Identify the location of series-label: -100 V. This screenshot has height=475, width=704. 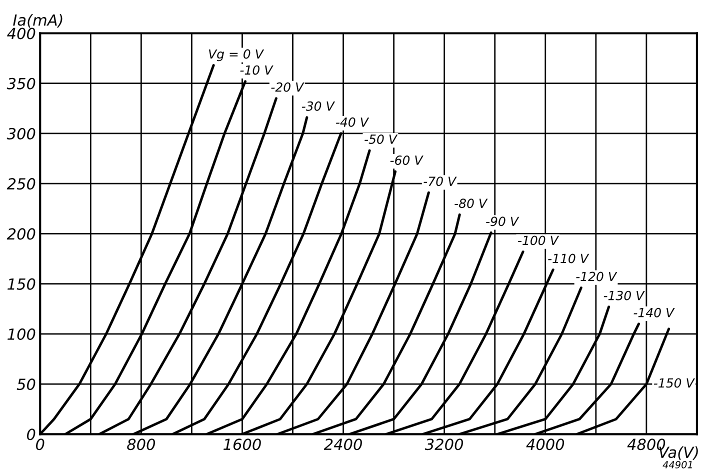
(539, 241).